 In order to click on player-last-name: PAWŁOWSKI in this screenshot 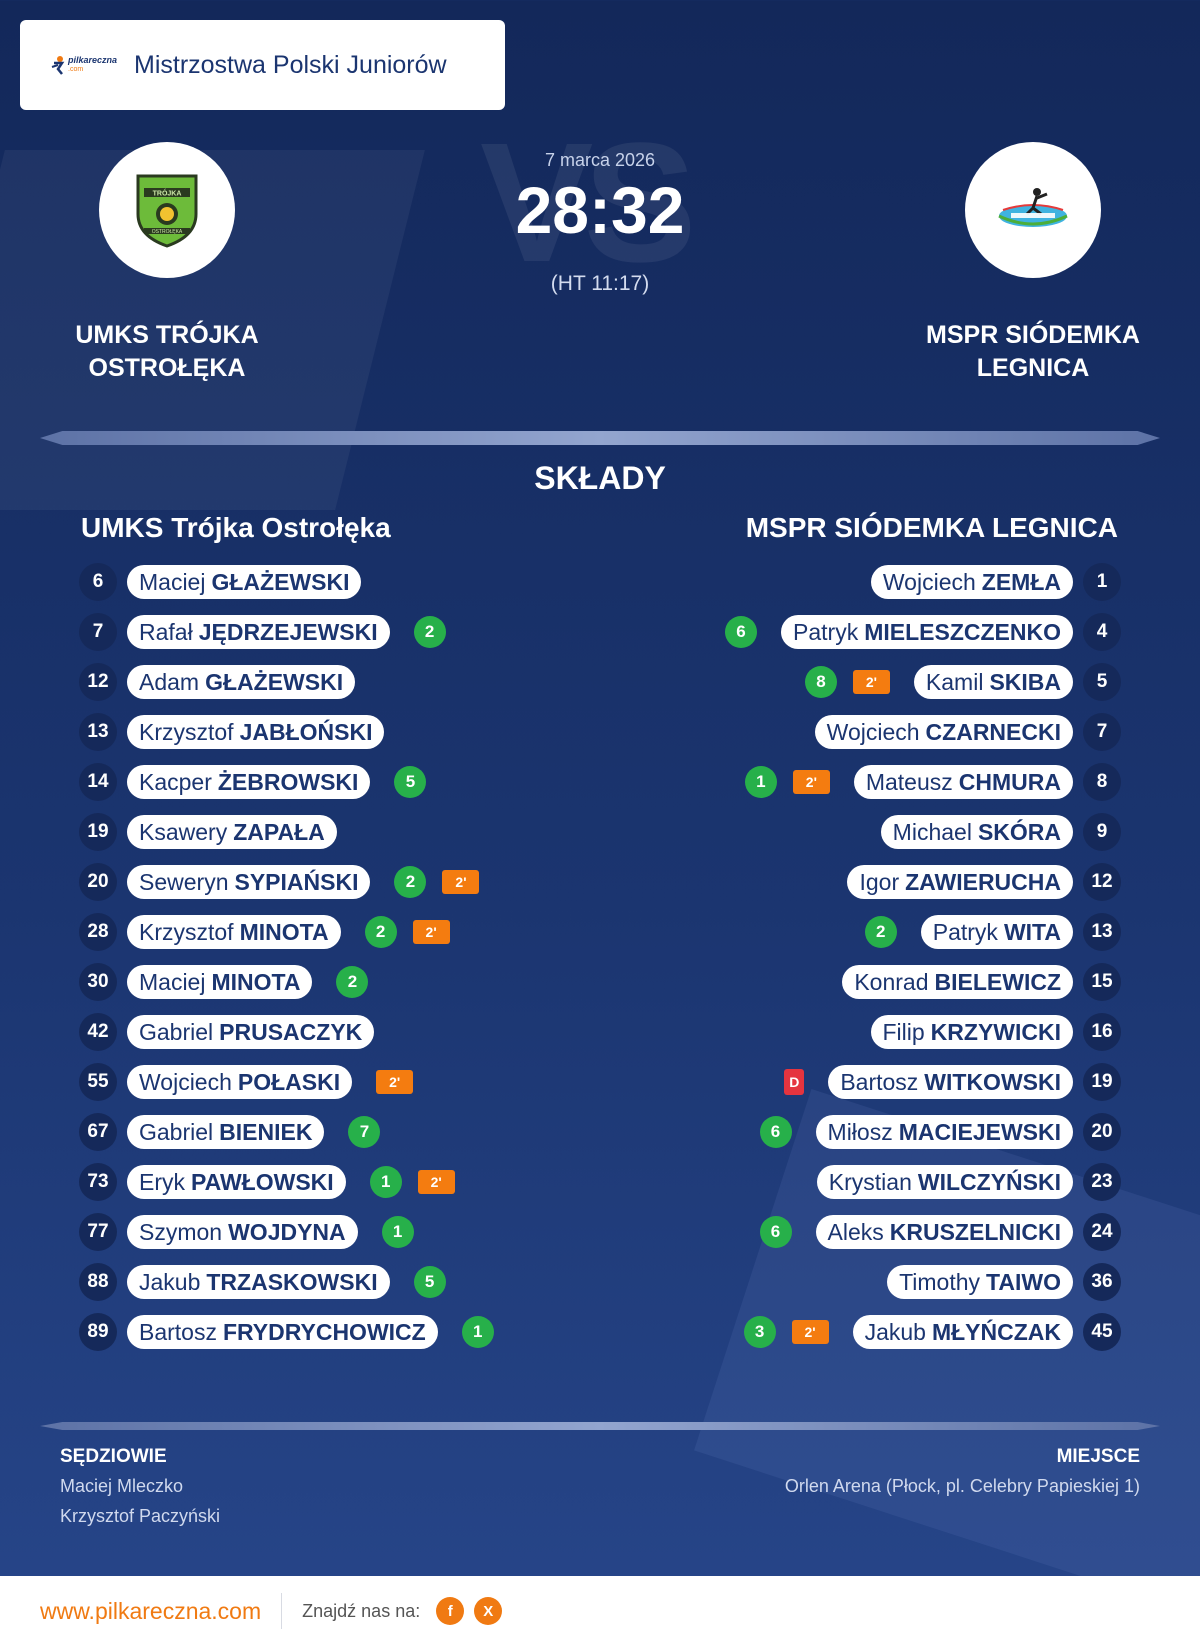, I will do `click(262, 1181)`.